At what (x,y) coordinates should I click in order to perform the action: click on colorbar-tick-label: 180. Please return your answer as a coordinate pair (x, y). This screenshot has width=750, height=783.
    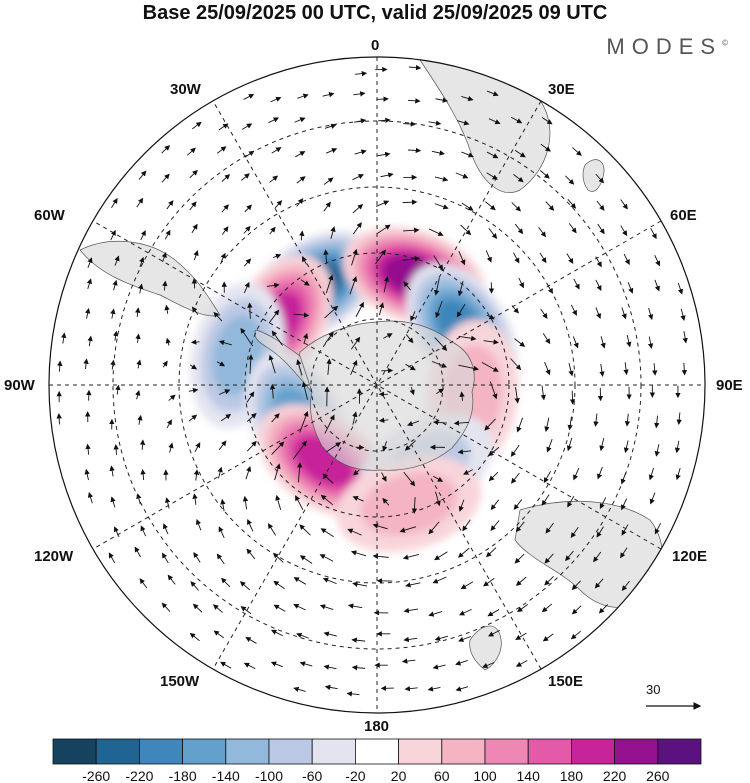
    Looking at the image, I should click on (572, 775).